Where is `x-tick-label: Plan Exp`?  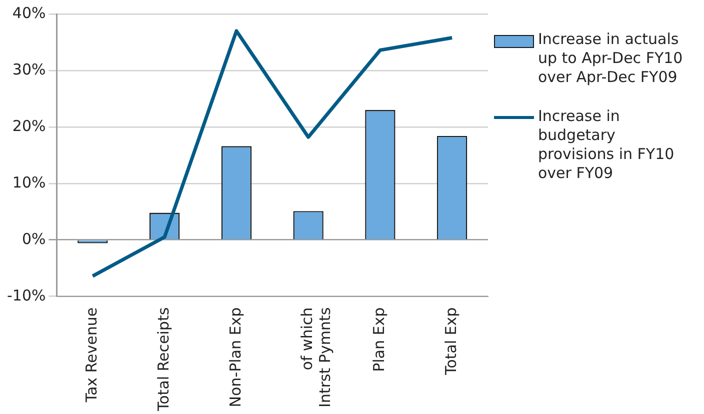 x-tick-label: Plan Exp is located at coordinates (379, 339).